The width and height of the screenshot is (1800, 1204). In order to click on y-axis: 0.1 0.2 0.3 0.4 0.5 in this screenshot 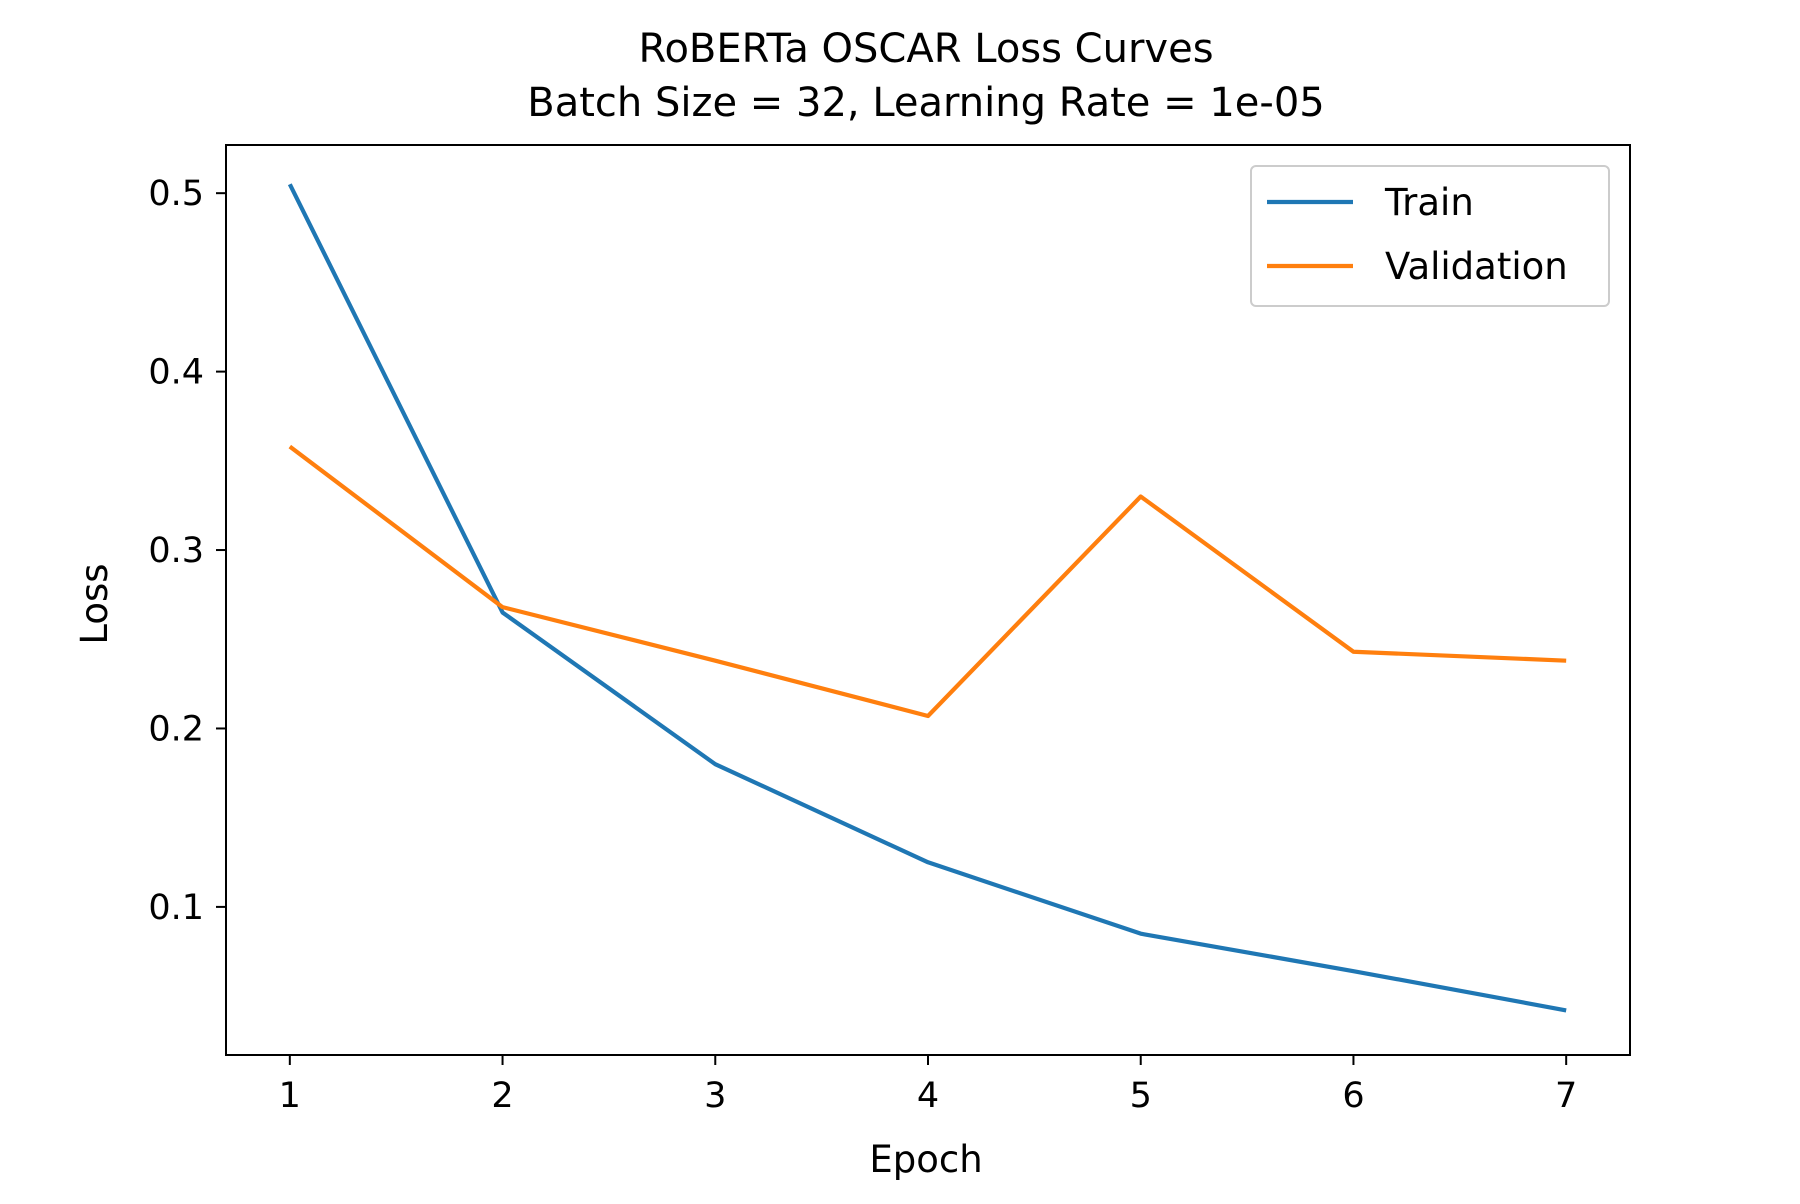, I will do `click(187, 551)`.